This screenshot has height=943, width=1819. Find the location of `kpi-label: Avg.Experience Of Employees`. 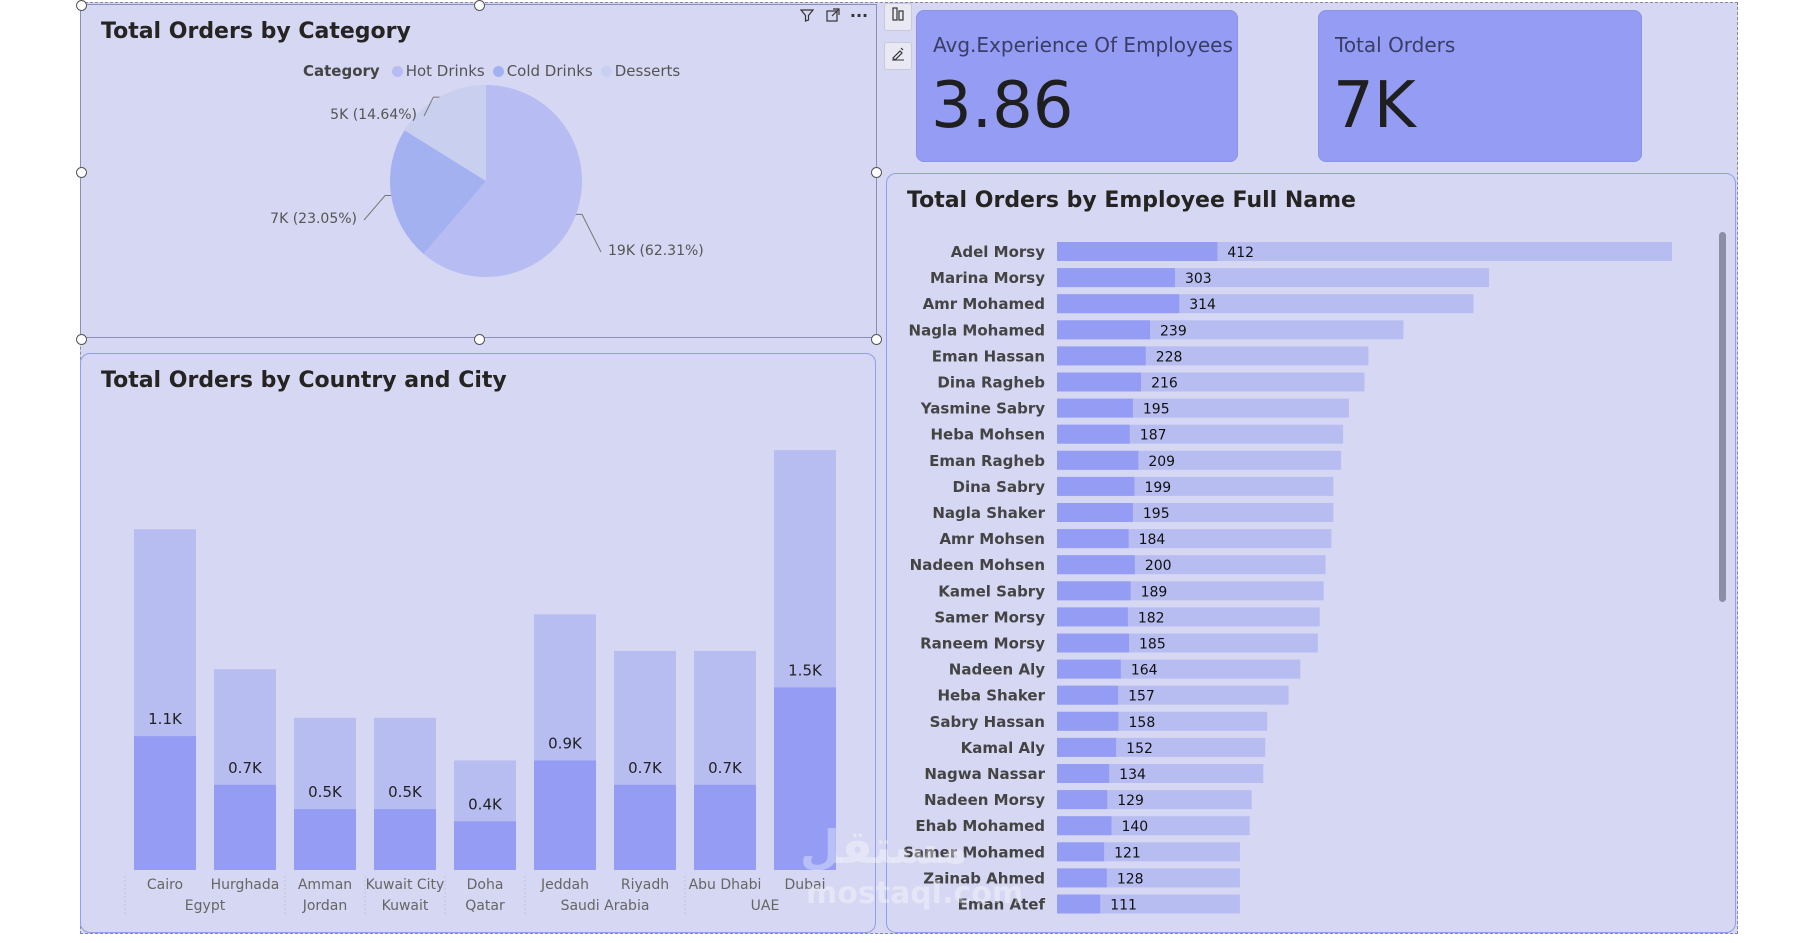

kpi-label: Avg.Experience Of Employees is located at coordinates (1083, 45).